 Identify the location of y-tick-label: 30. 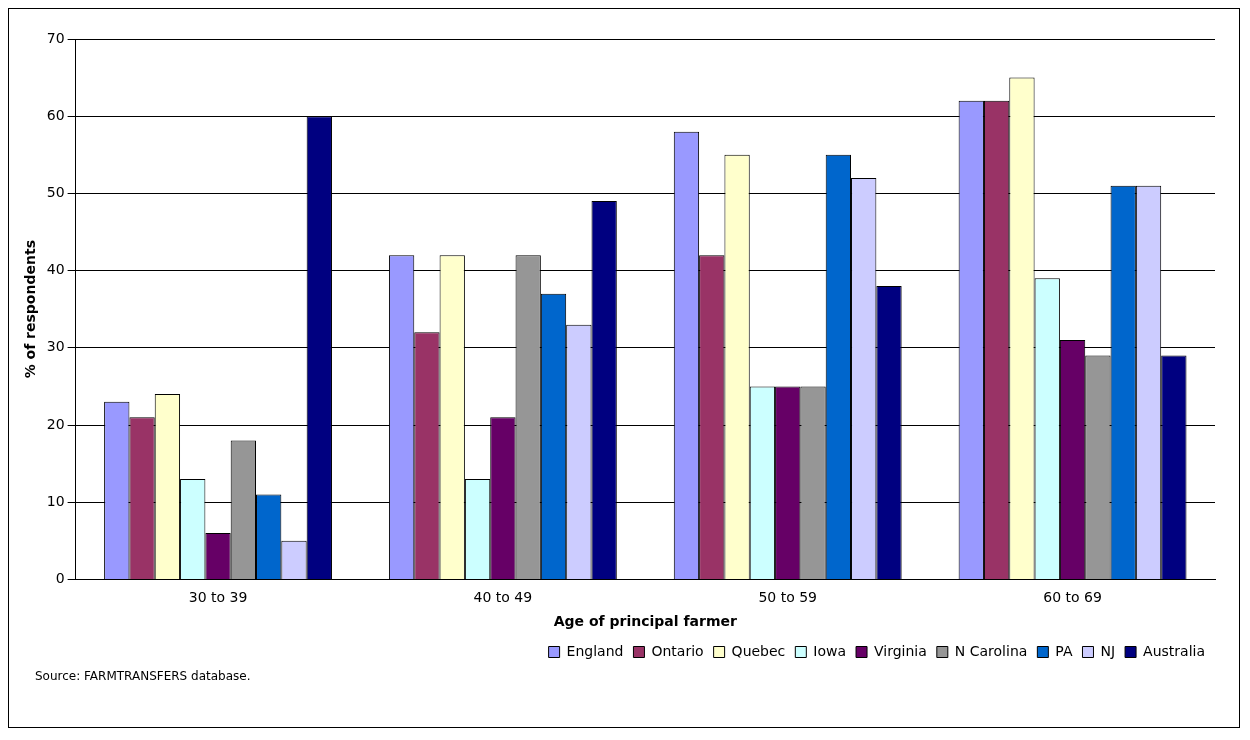
(55, 346).